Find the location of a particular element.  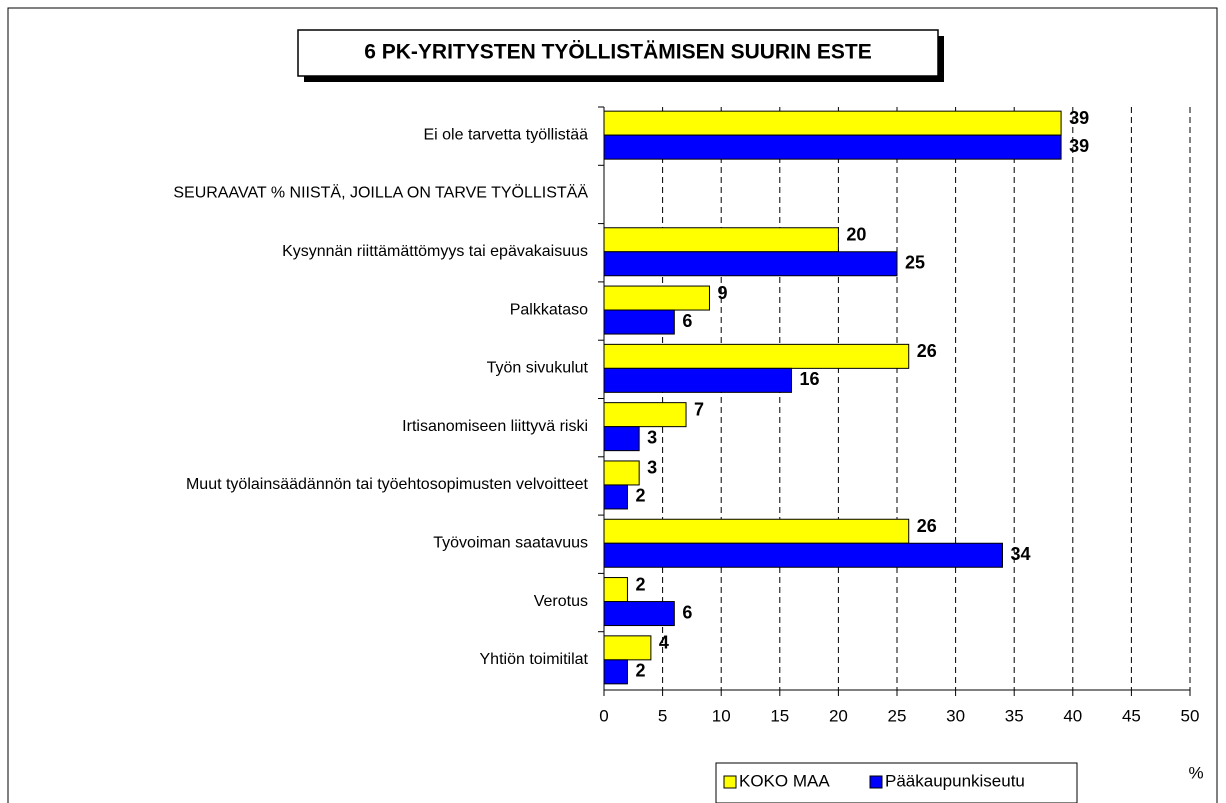

value-label: 4 is located at coordinates (664, 643).